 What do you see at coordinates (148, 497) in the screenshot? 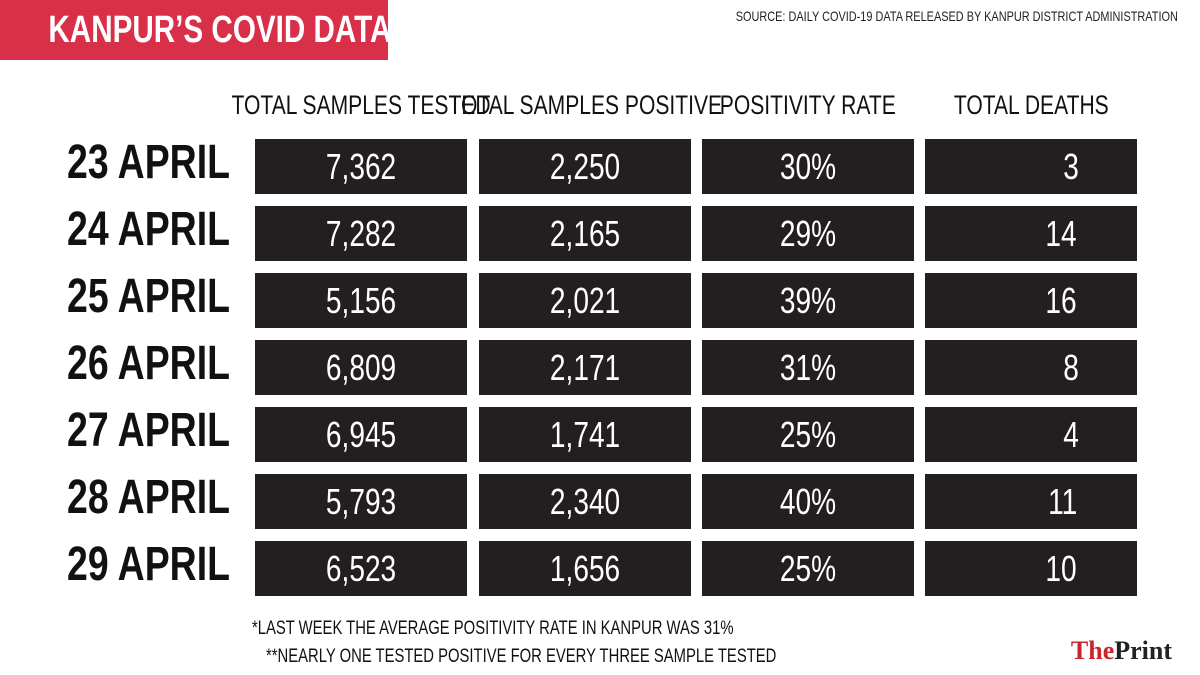
I see `row-label: 28 APRIL` at bounding box center [148, 497].